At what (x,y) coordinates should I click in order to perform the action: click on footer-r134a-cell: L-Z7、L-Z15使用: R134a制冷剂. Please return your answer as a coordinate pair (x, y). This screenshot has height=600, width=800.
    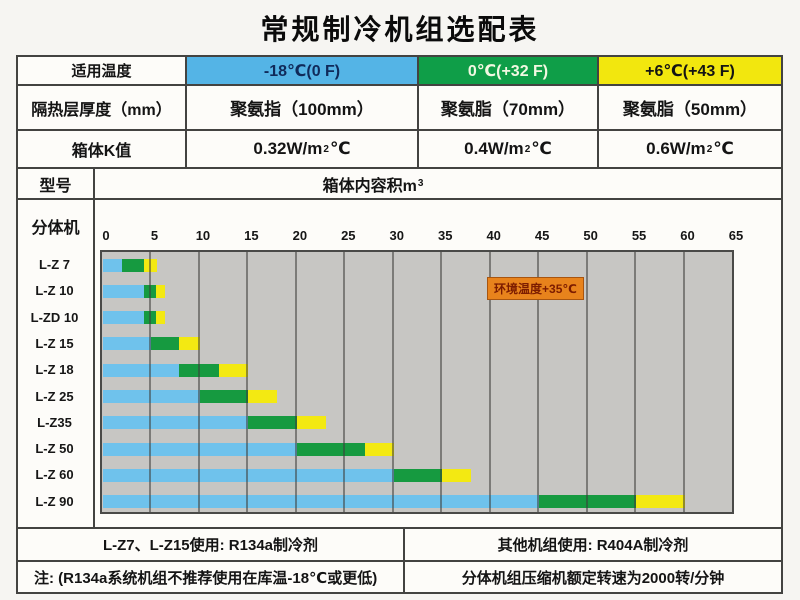
    Looking at the image, I should click on (210, 544).